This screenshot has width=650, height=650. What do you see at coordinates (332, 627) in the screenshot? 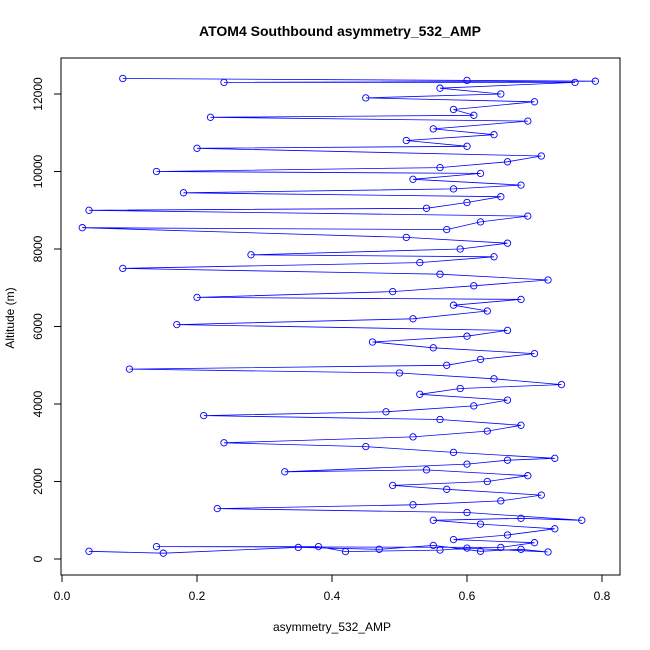
I see `x-axis-label: asymmetry_532_AMP` at bounding box center [332, 627].